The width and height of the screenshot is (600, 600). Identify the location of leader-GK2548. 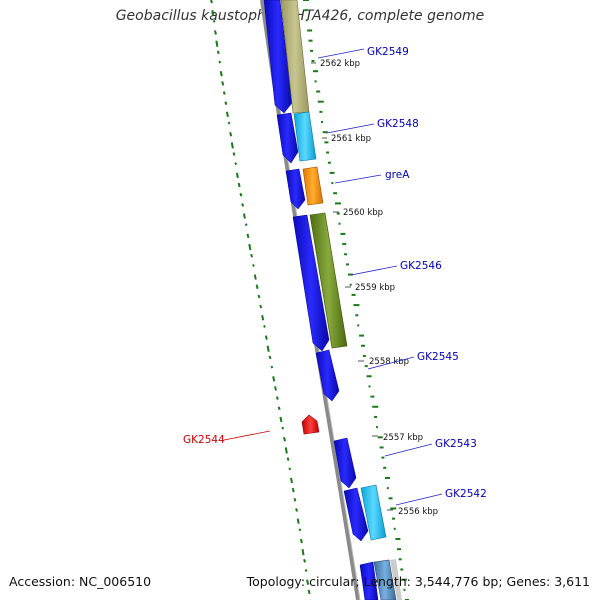
(350, 128).